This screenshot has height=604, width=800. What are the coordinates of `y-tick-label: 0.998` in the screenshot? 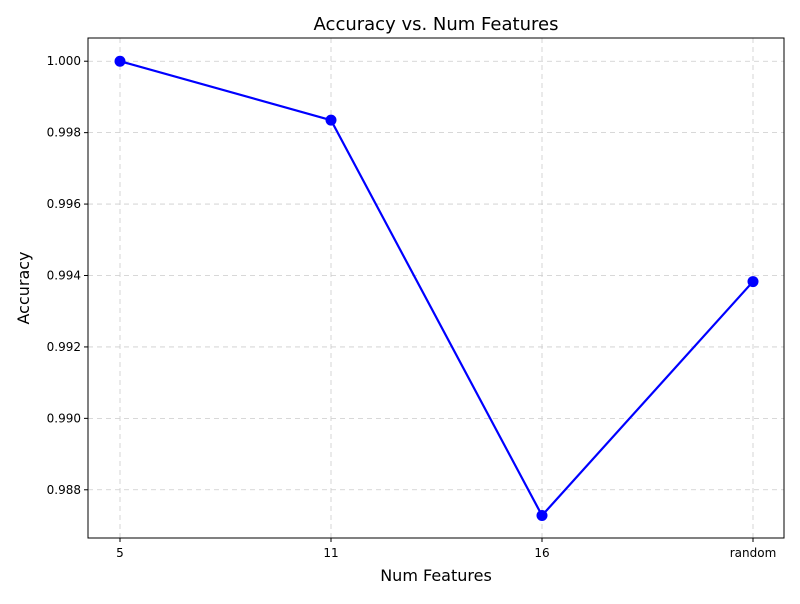 It's located at (64, 133).